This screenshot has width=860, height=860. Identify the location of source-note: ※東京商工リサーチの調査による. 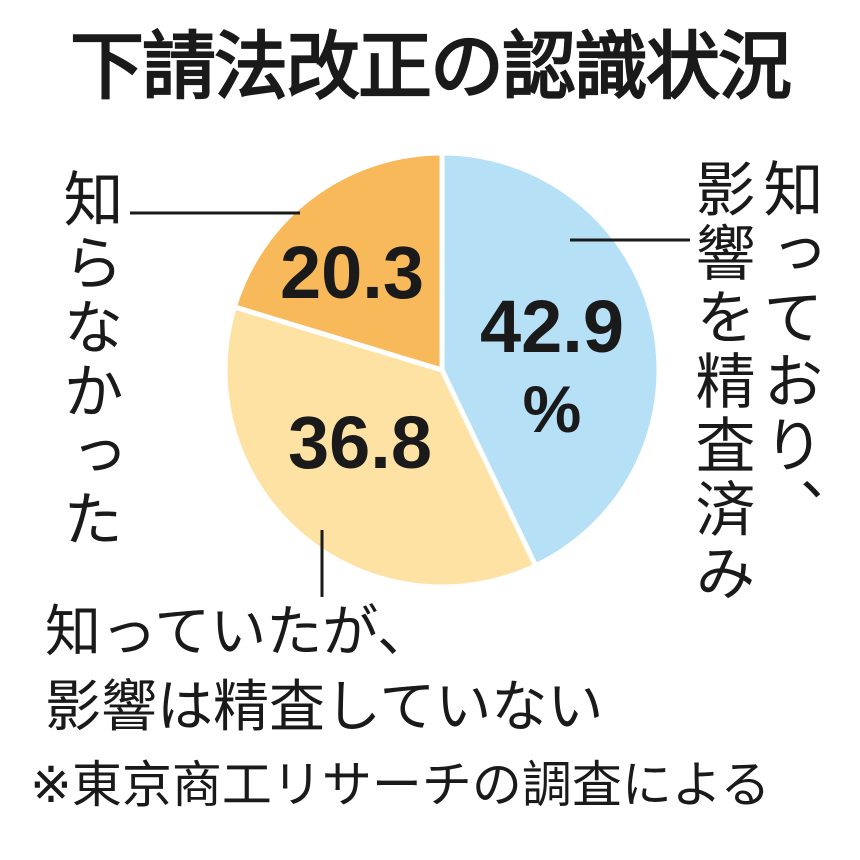
(400, 785).